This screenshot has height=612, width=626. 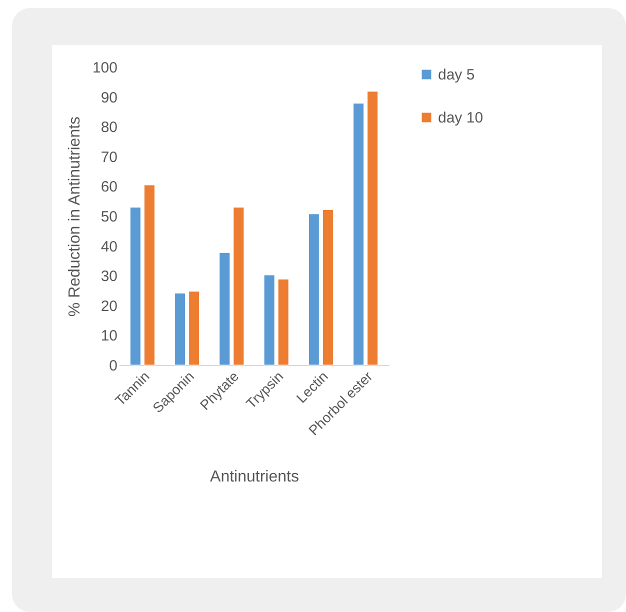 I want to click on legend-label: day 5, so click(x=456, y=75).